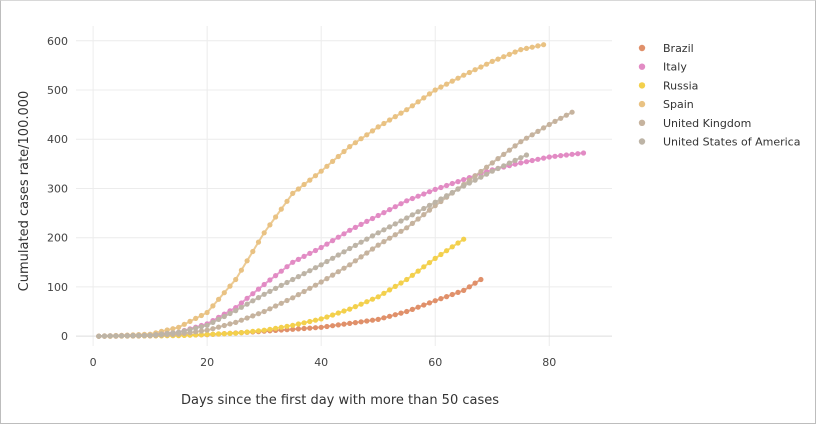 The image size is (816, 425). What do you see at coordinates (57, 139) in the screenshot?
I see `y-tick-label-400: 400` at bounding box center [57, 139].